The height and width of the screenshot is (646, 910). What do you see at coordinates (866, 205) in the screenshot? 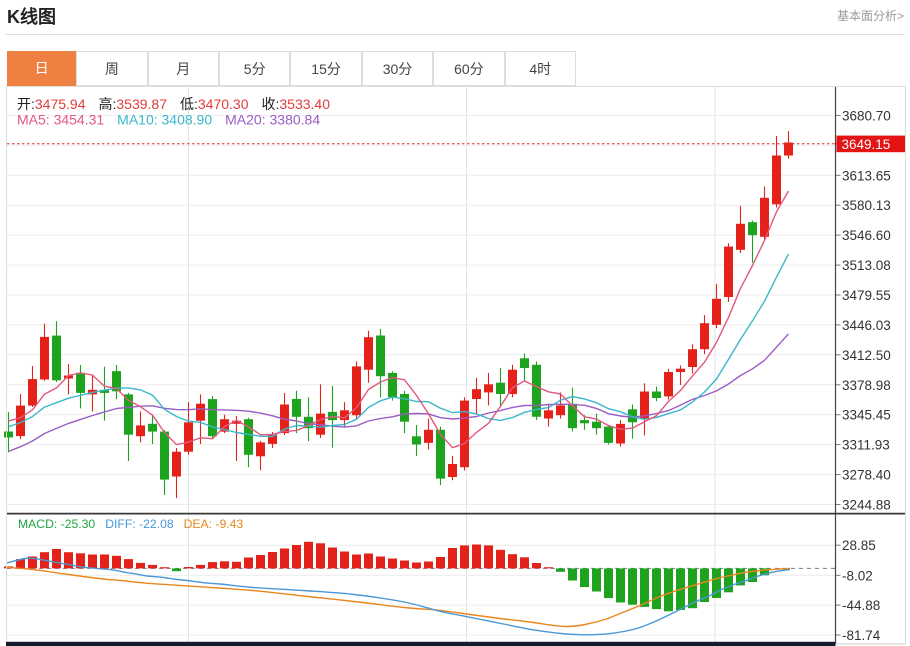
I see `svg-text: 3580.13` at bounding box center [866, 205].